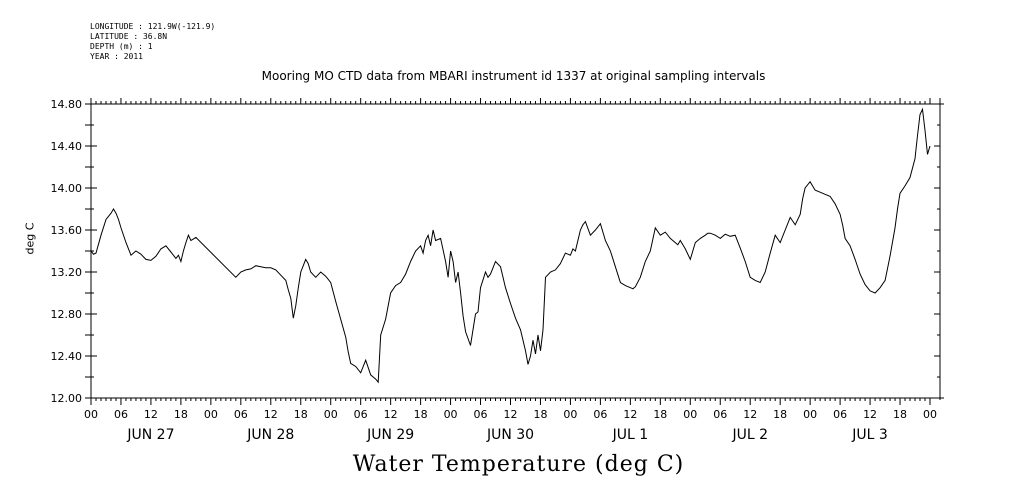 The width and height of the screenshot is (1009, 504). Describe the element at coordinates (518, 464) in the screenshot. I see `chart-subtitle: Water Temperature (deg C)` at that location.